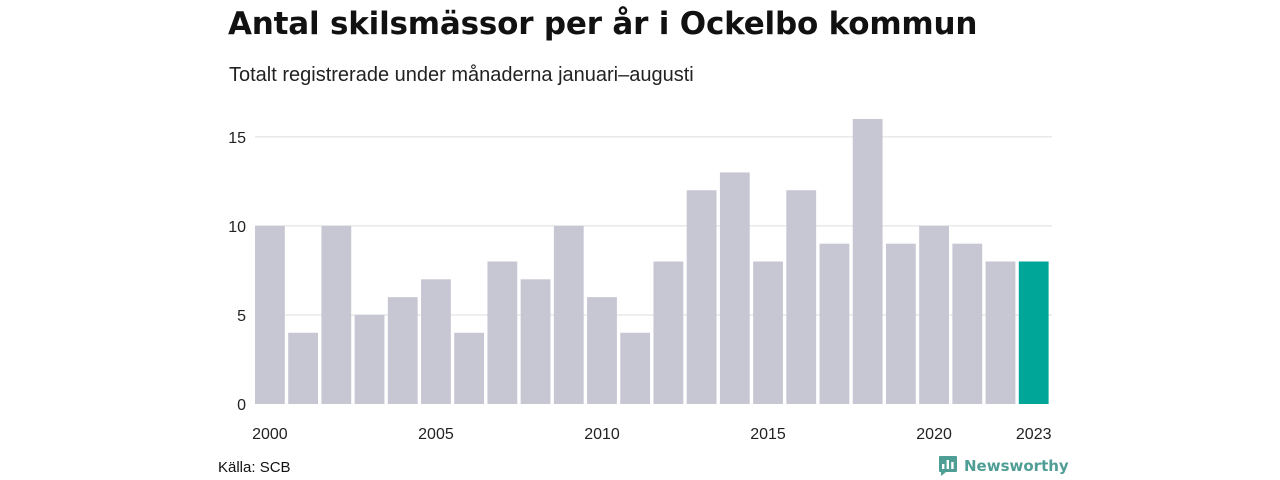 This screenshot has height=480, width=1280. I want to click on bar-2011, so click(635, 368).